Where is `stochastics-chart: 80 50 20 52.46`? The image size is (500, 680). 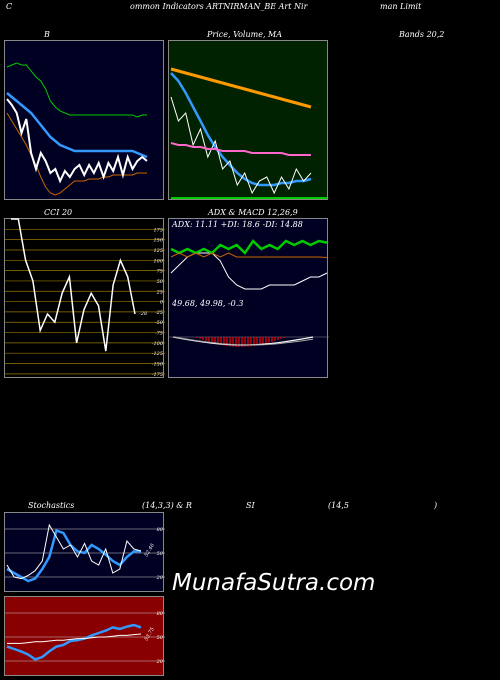 stochastics-chart: 80 50 20 52.46 is located at coordinates (85, 553).